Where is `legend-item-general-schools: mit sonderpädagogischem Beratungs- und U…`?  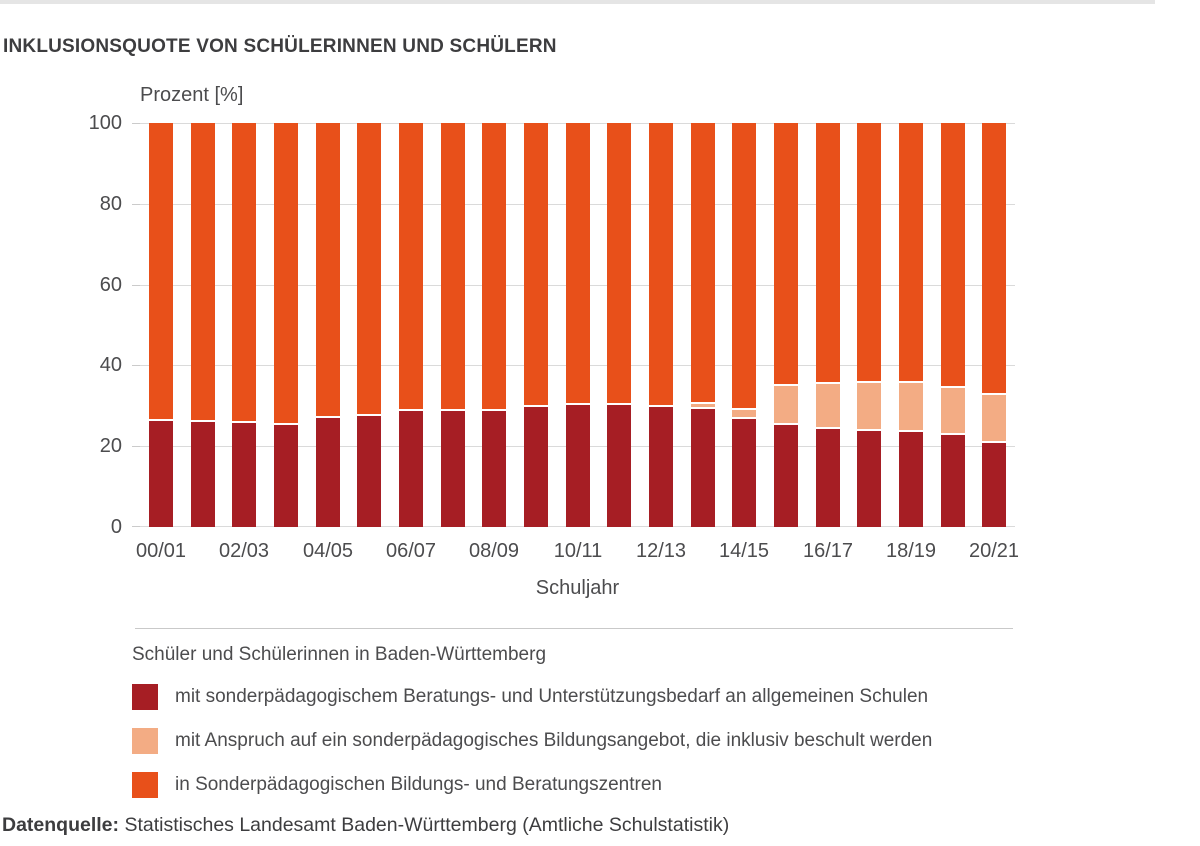
legend-item-general-schools: mit sonderpädagogischem Beratungs- und U… is located at coordinates (532, 697).